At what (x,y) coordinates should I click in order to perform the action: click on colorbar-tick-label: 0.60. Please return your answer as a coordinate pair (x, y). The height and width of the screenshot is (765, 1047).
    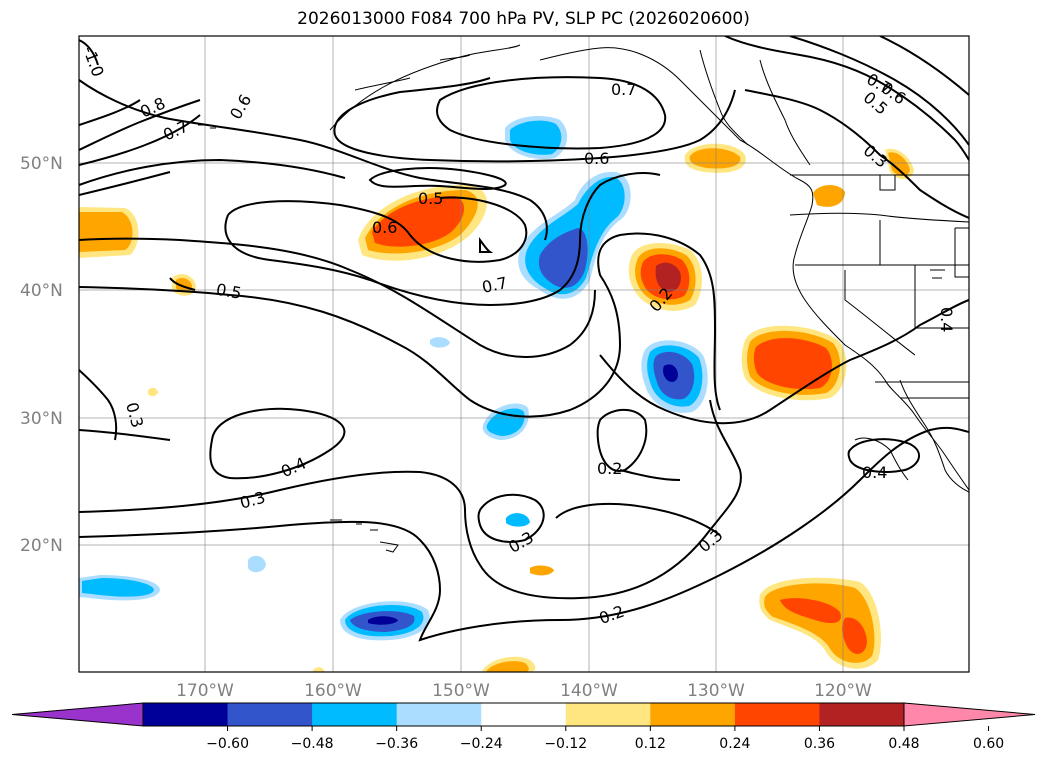
    Looking at the image, I should click on (988, 744).